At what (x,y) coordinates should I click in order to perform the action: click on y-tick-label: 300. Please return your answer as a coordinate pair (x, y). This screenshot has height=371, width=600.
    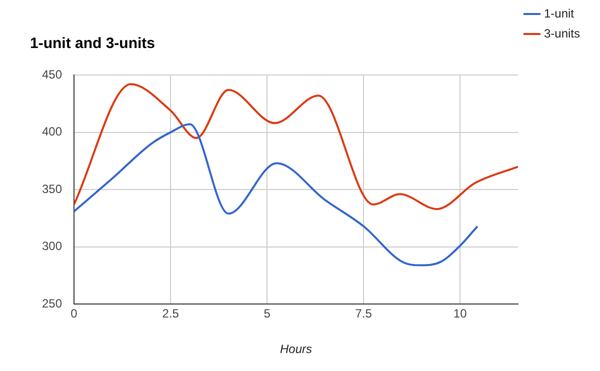
    Looking at the image, I should click on (52, 246).